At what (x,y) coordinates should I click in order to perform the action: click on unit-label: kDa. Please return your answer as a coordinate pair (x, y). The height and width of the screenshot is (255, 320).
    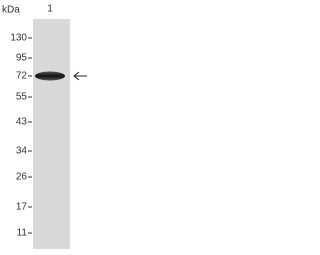
    Looking at the image, I should click on (11, 10).